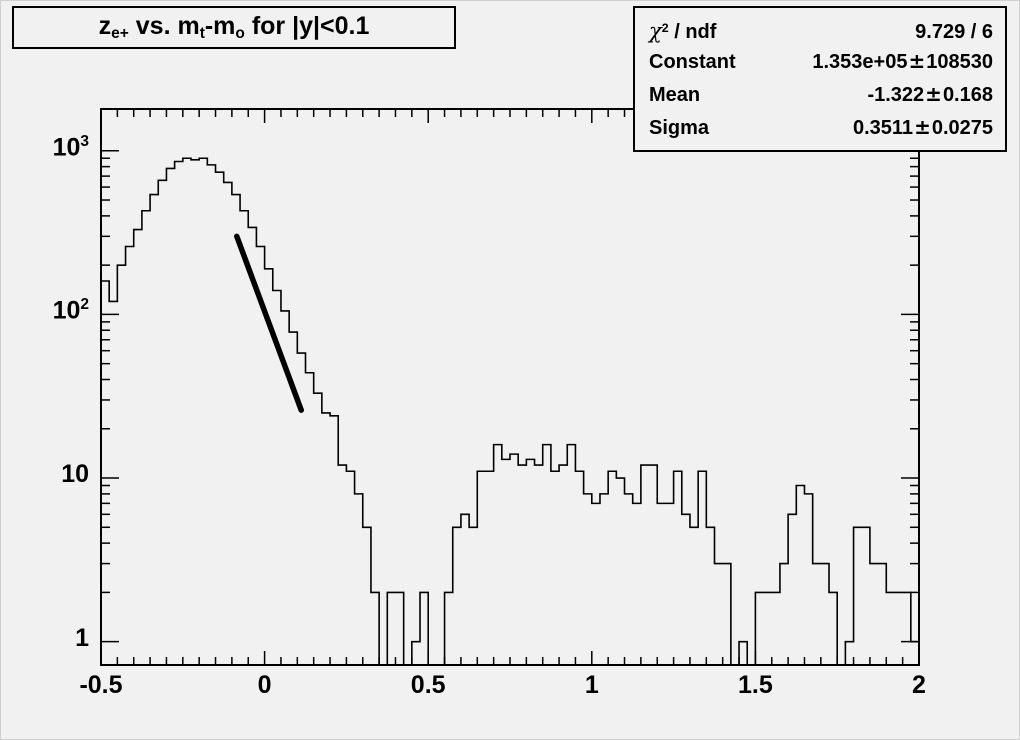 This screenshot has width=1020, height=740. I want to click on plot-title-text: ze+ vs. mt-mo for |y|<0.1, so click(234, 27).